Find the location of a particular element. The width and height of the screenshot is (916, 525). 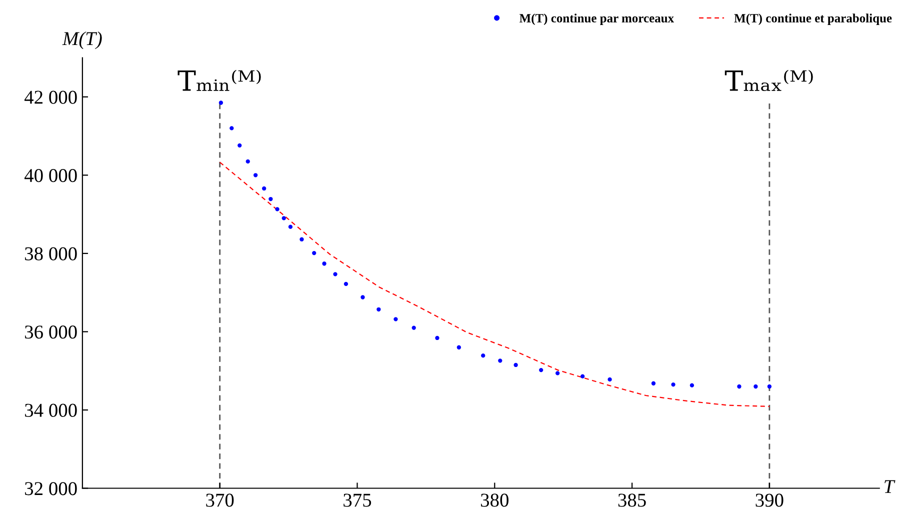

x-tick-label: 370 is located at coordinates (220, 500).